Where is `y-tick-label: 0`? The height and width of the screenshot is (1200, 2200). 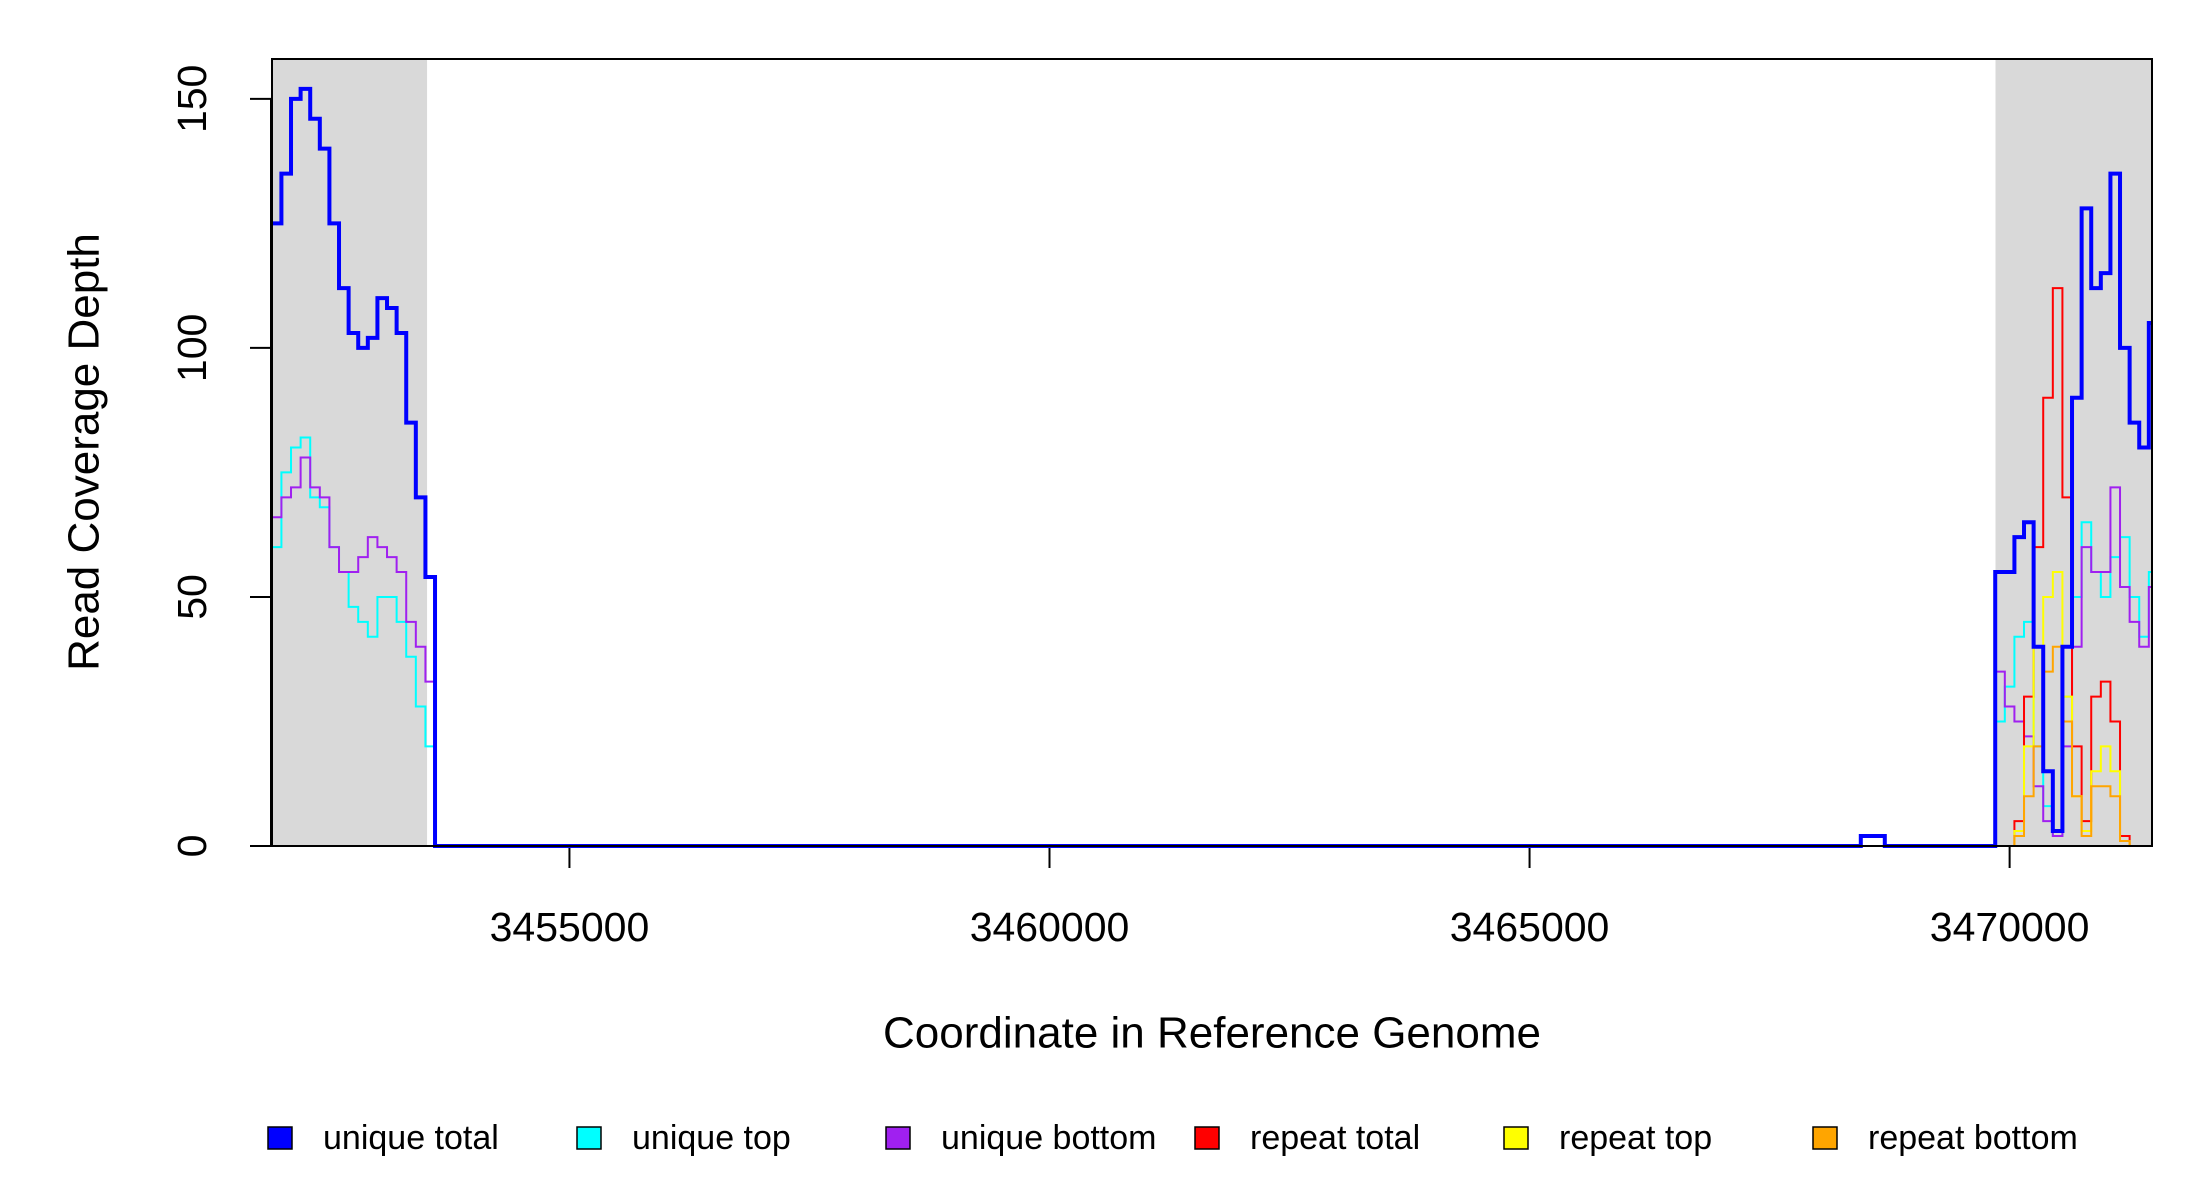
y-tick-label: 0 is located at coordinates (192, 846).